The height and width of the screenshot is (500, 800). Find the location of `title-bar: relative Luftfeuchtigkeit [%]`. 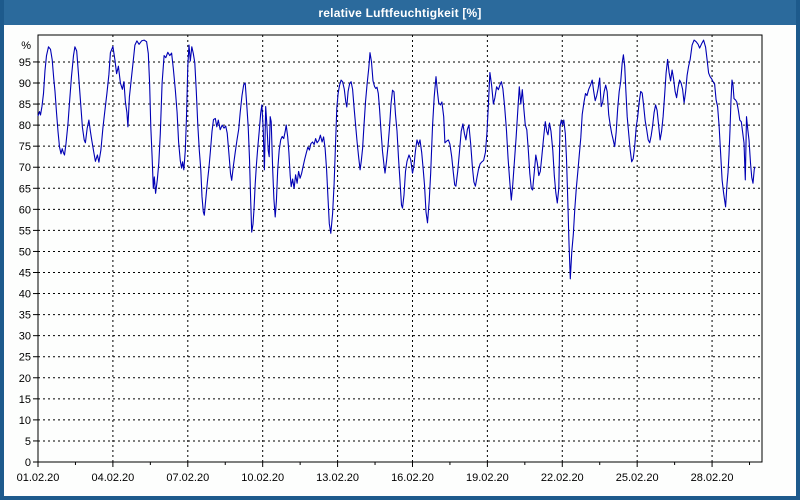

title-bar: relative Luftfeuchtigkeit [%] is located at coordinates (400, 12).